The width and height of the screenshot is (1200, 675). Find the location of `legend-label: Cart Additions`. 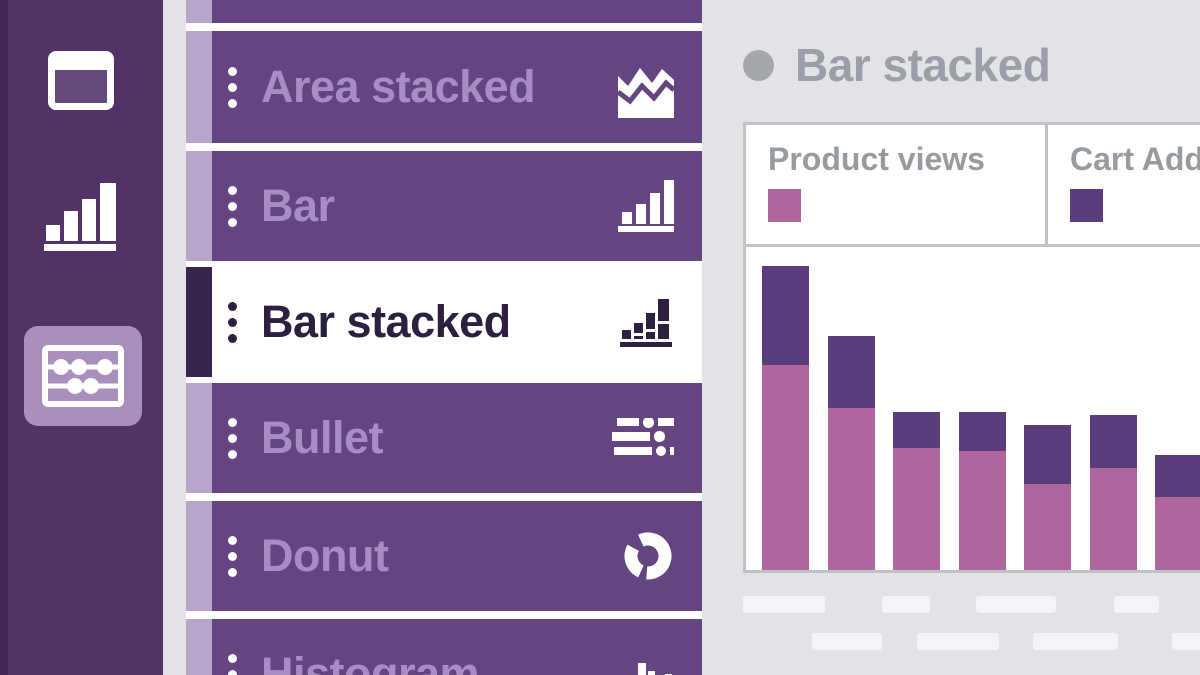

legend-label: Cart Additions is located at coordinates (1135, 159).